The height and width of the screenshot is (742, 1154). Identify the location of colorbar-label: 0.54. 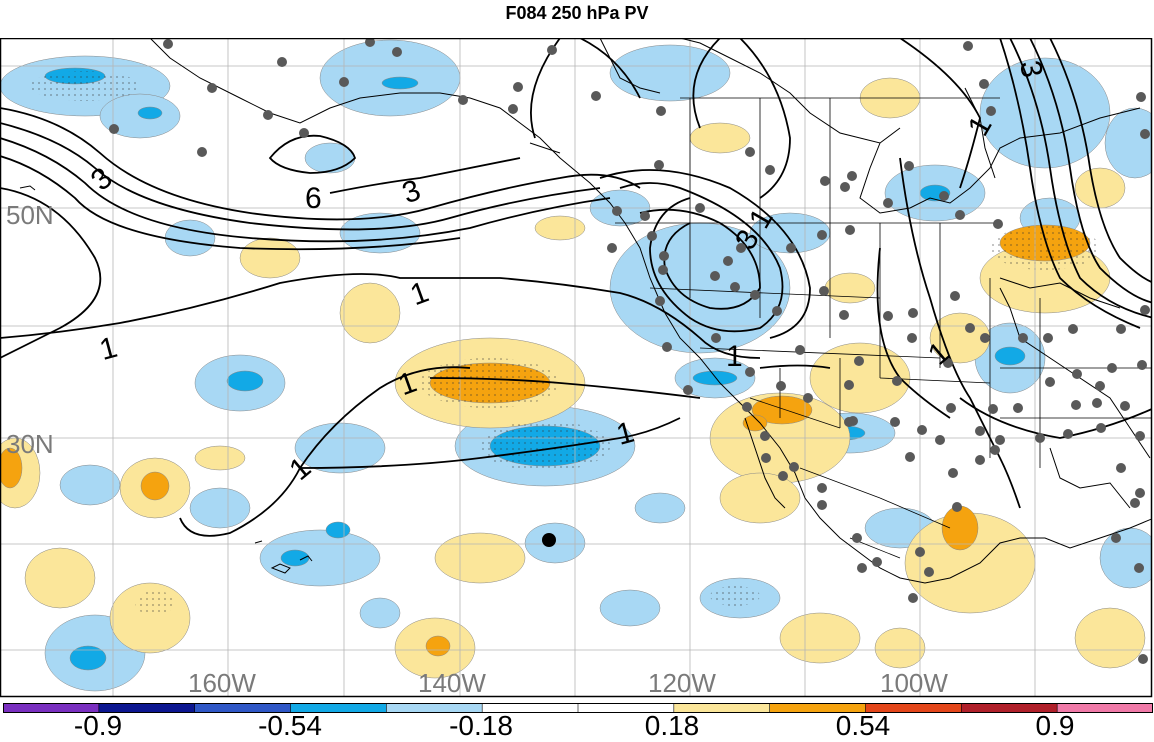
(863, 725).